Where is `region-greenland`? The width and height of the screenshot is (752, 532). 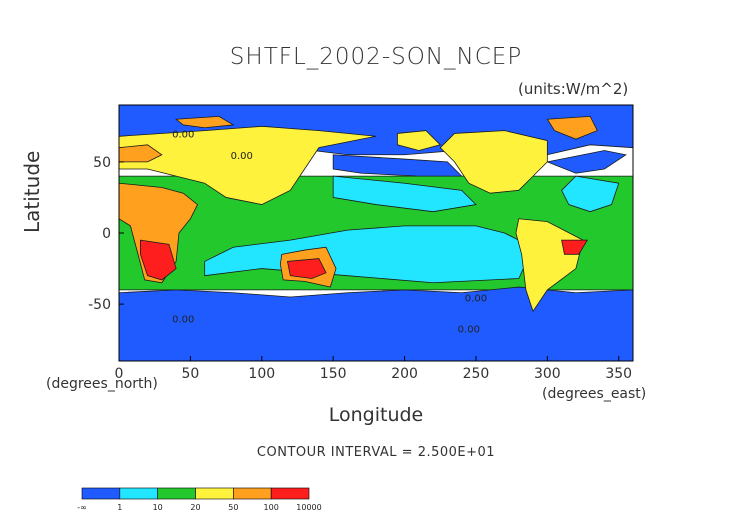
region-greenland is located at coordinates (572, 127).